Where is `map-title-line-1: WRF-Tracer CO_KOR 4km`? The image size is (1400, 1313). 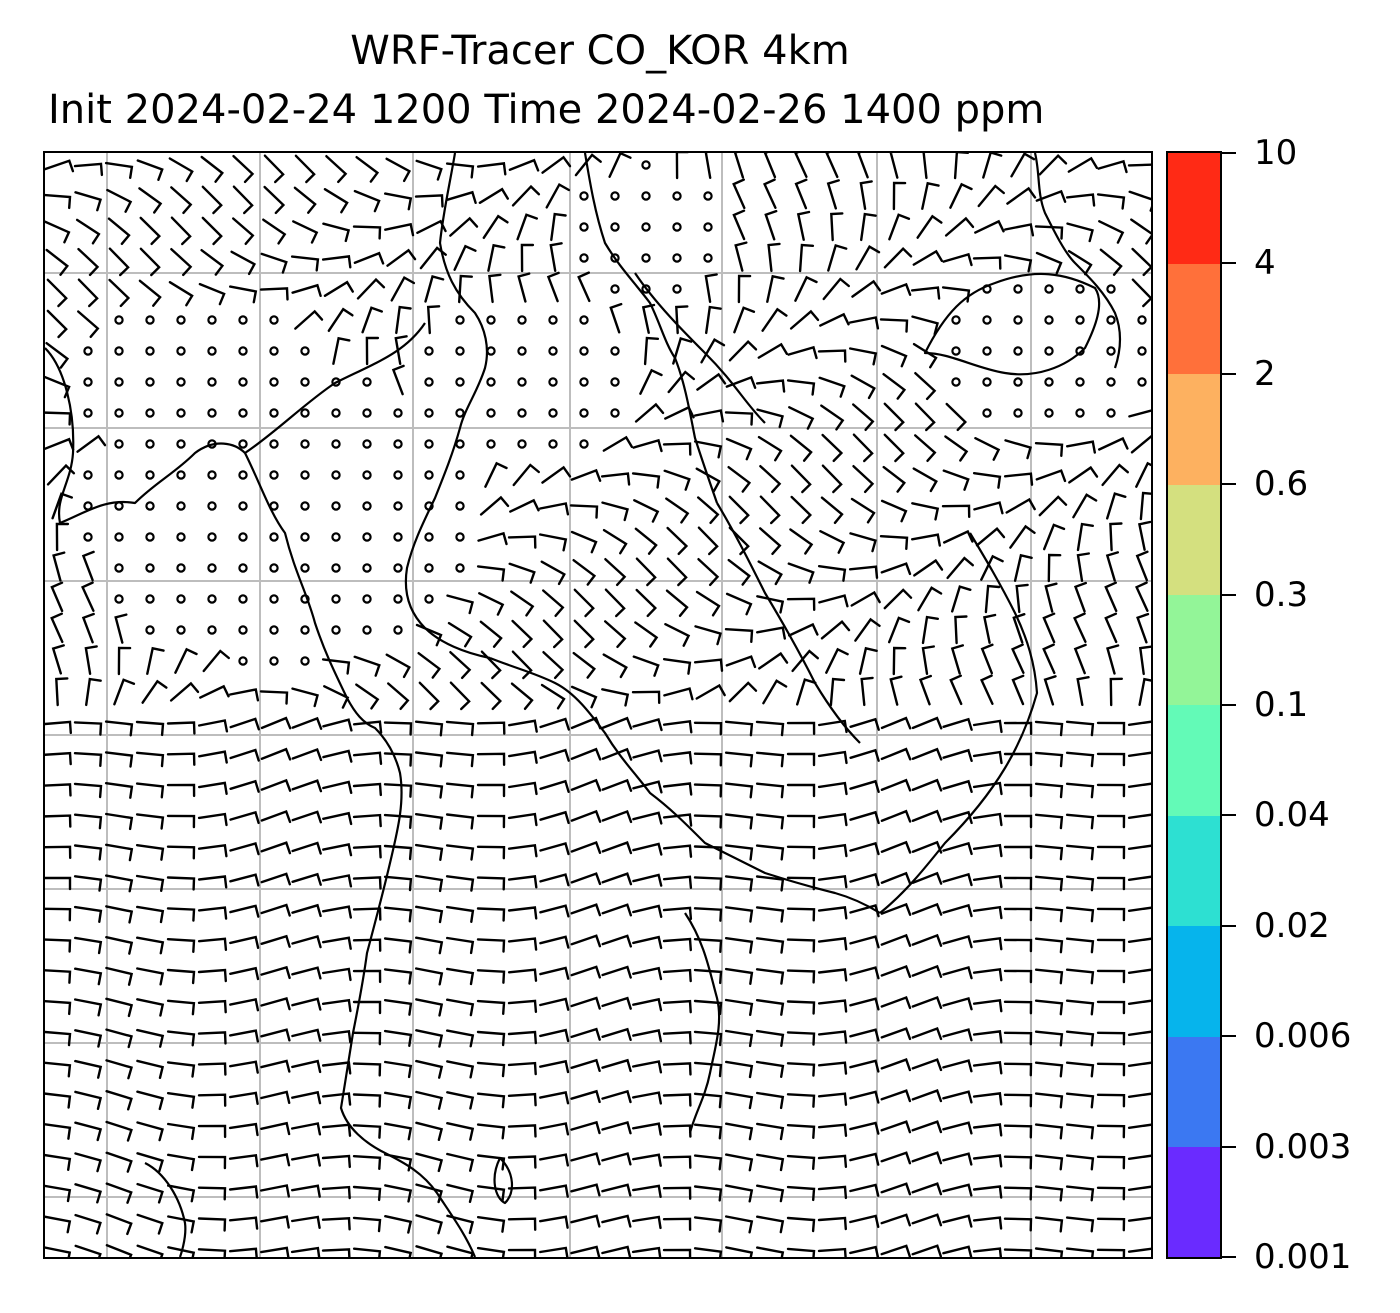 map-title-line-1: WRF-Tracer CO_KOR 4km is located at coordinates (600, 51).